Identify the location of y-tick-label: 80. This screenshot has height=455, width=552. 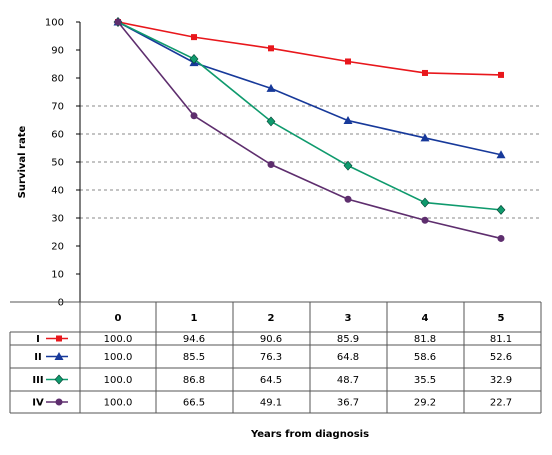
(57, 79).